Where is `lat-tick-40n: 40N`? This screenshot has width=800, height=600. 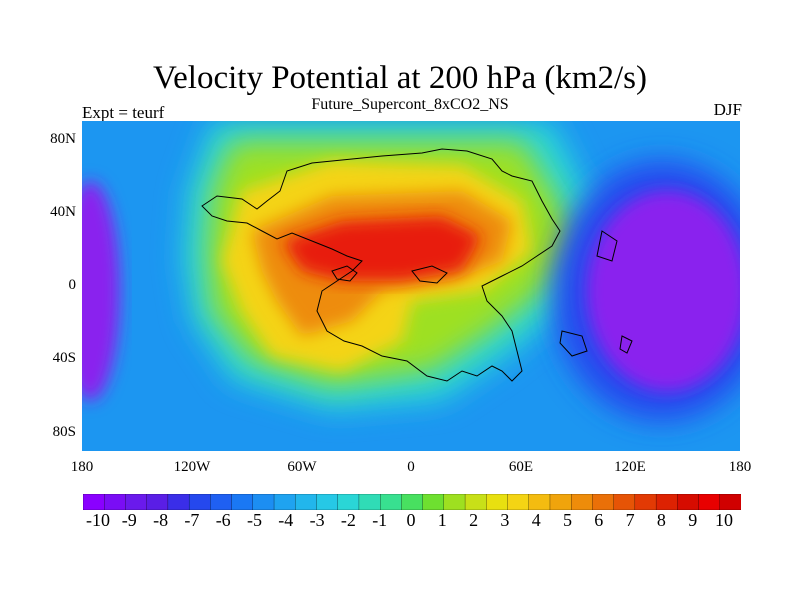
lat-tick-40n: 40N is located at coordinates (63, 212).